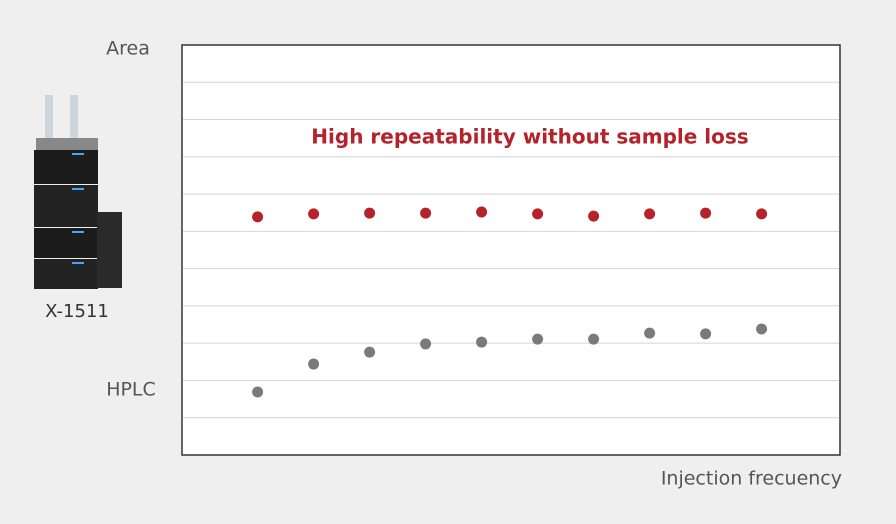  Describe the element at coordinates (131, 390) in the screenshot. I see `series-label: HPLC` at that location.